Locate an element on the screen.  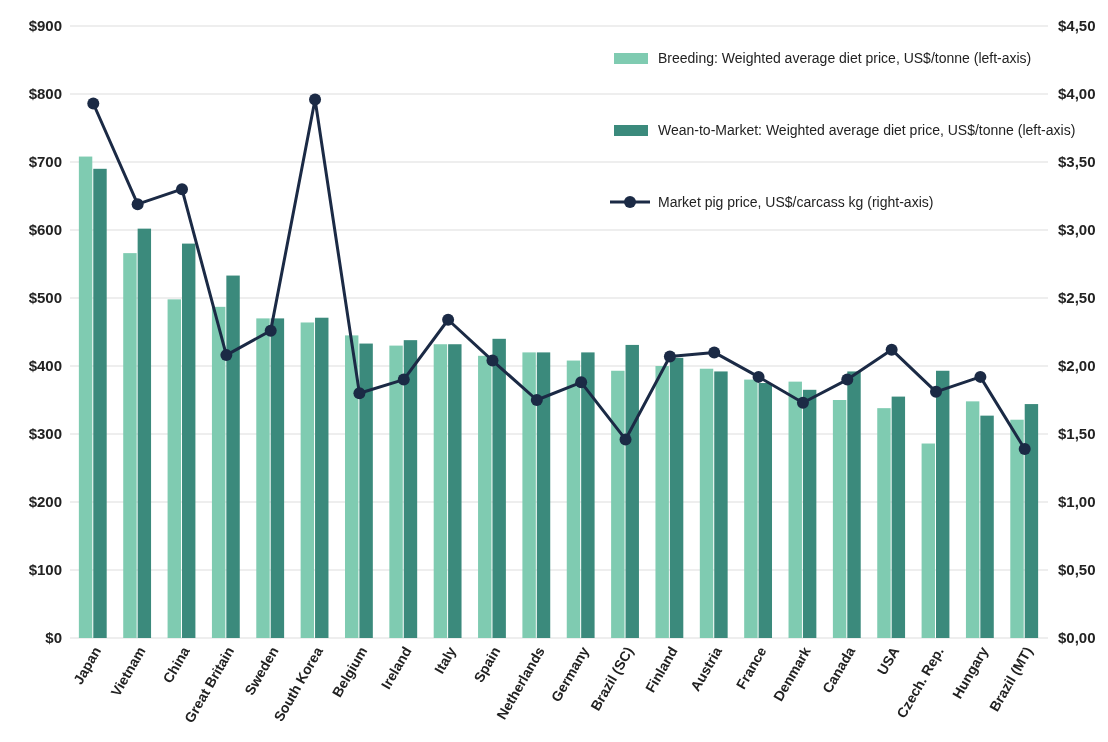
y2-tick-label: $3,00 is located at coordinates (1077, 230).